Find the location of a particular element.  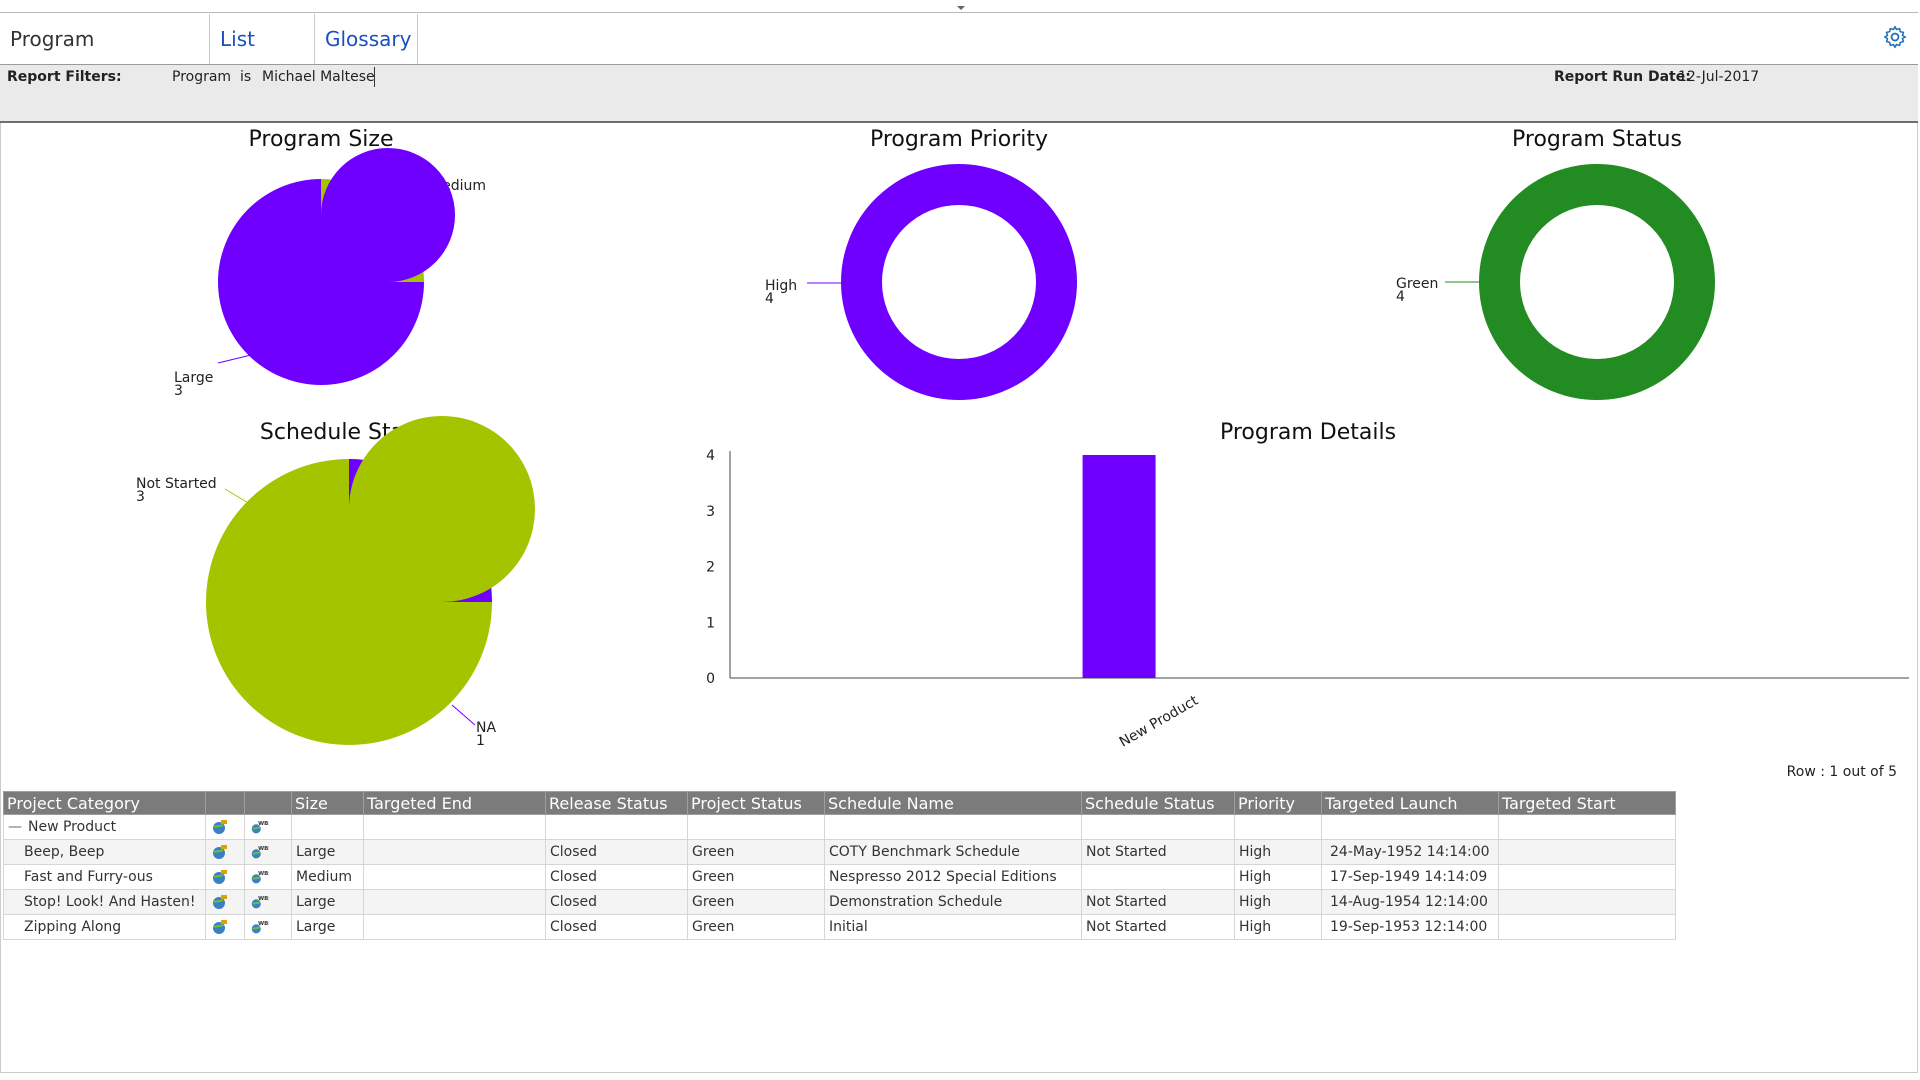

donut-slice-program-status-green is located at coordinates (1597, 282).